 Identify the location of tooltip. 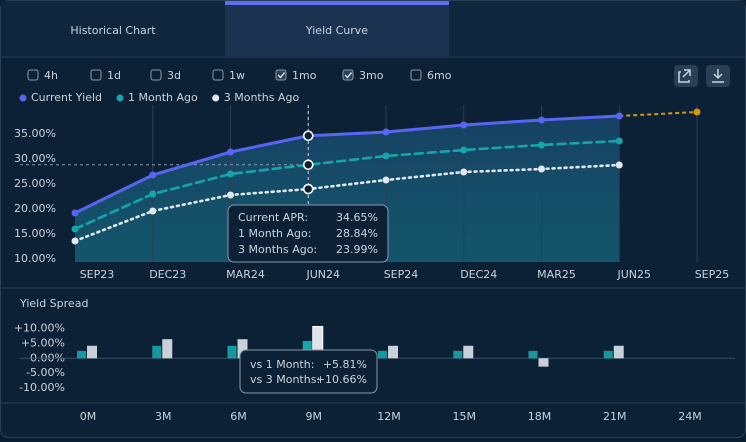
(308, 233).